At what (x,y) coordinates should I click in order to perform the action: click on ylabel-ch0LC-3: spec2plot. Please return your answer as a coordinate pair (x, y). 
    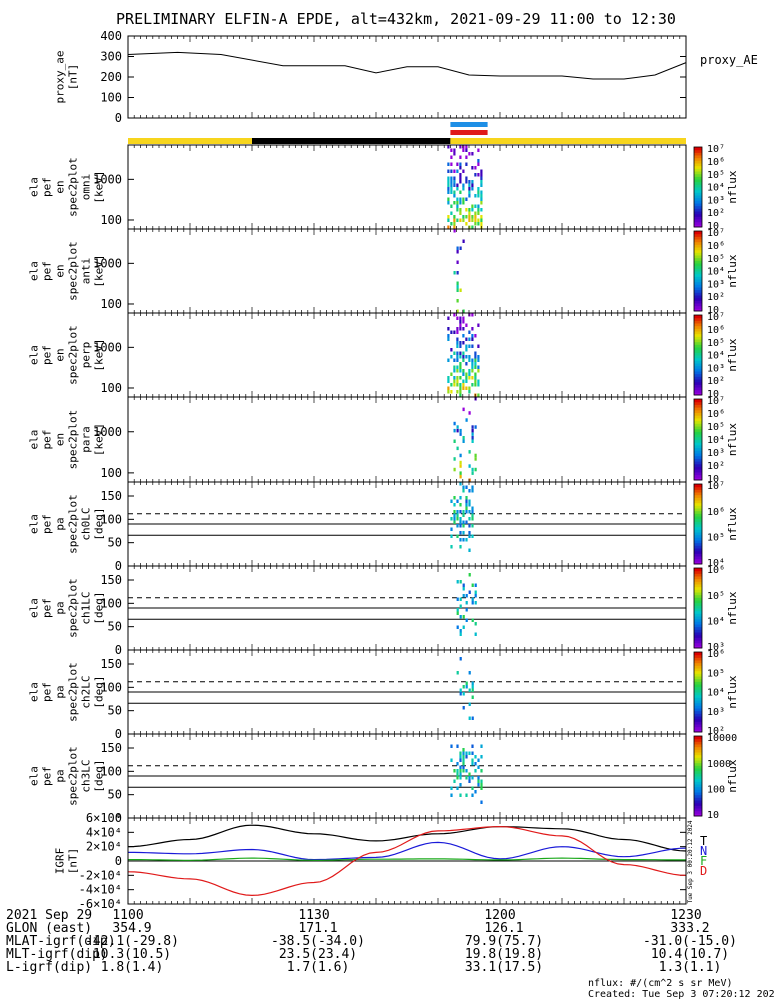
    Looking at the image, I should click on (73, 524).